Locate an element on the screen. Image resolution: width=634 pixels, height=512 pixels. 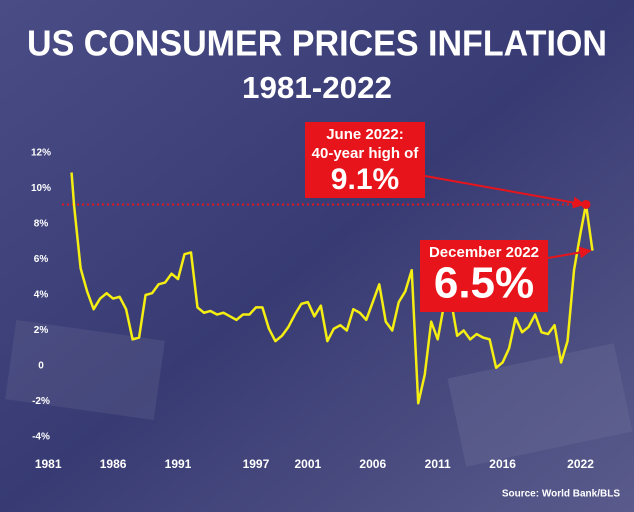
x-tick-label: 2022 is located at coordinates (580, 464).